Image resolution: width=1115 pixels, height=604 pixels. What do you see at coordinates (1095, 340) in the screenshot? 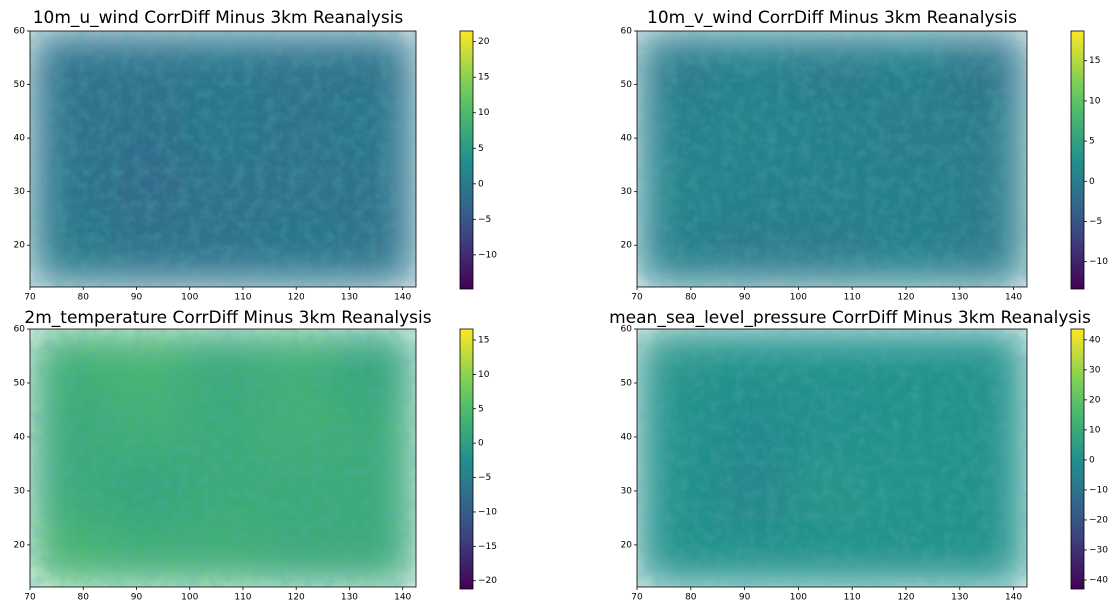
I see `colorbar-tick-label: 40` at bounding box center [1095, 340].